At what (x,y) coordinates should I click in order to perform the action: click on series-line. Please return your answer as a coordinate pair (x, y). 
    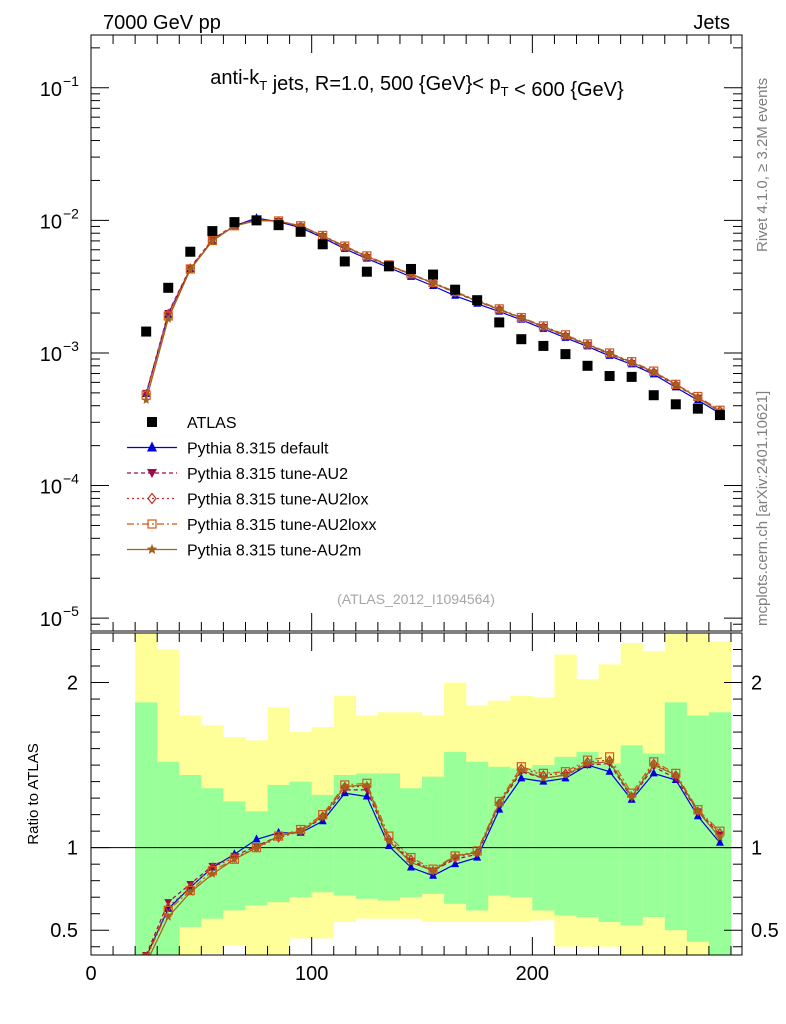
    Looking at the image, I should click on (433, 315).